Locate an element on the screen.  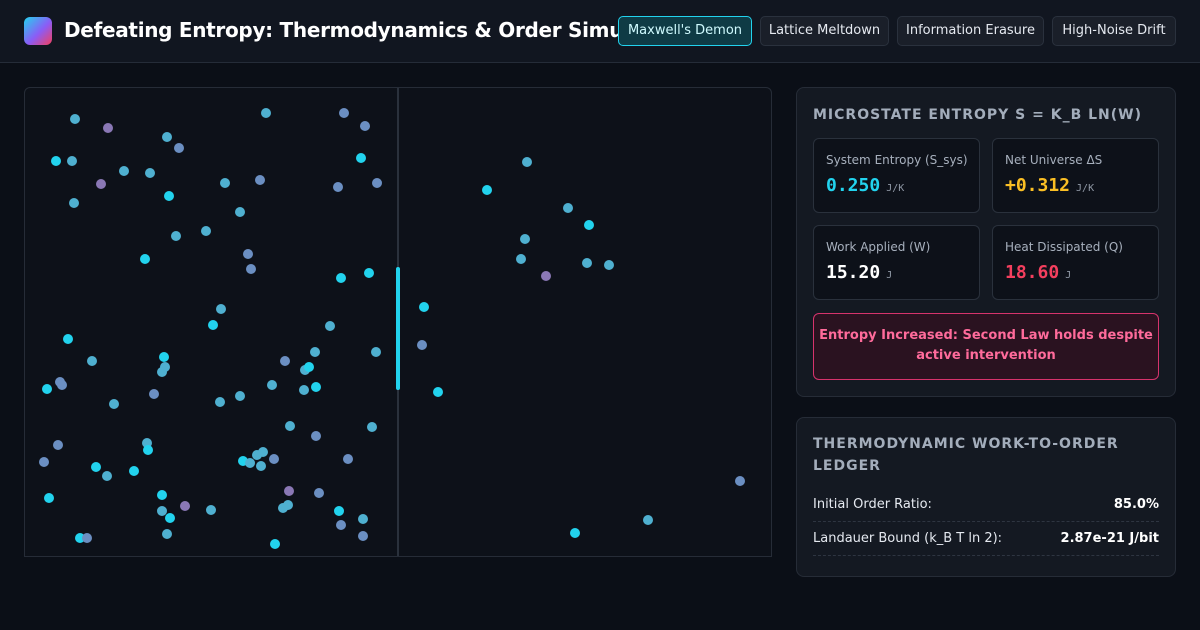
heat-dissipated-card: Heat Dissipated (Q) 18.60 J is located at coordinates (1075, 262).